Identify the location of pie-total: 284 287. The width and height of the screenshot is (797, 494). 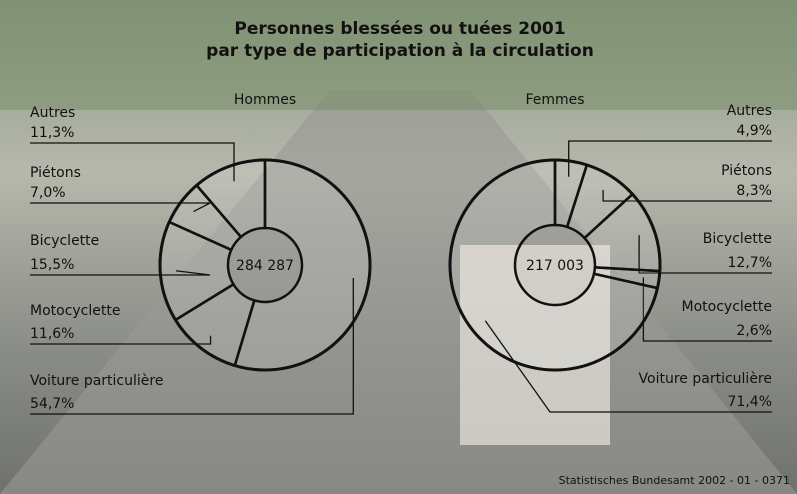
(265, 266).